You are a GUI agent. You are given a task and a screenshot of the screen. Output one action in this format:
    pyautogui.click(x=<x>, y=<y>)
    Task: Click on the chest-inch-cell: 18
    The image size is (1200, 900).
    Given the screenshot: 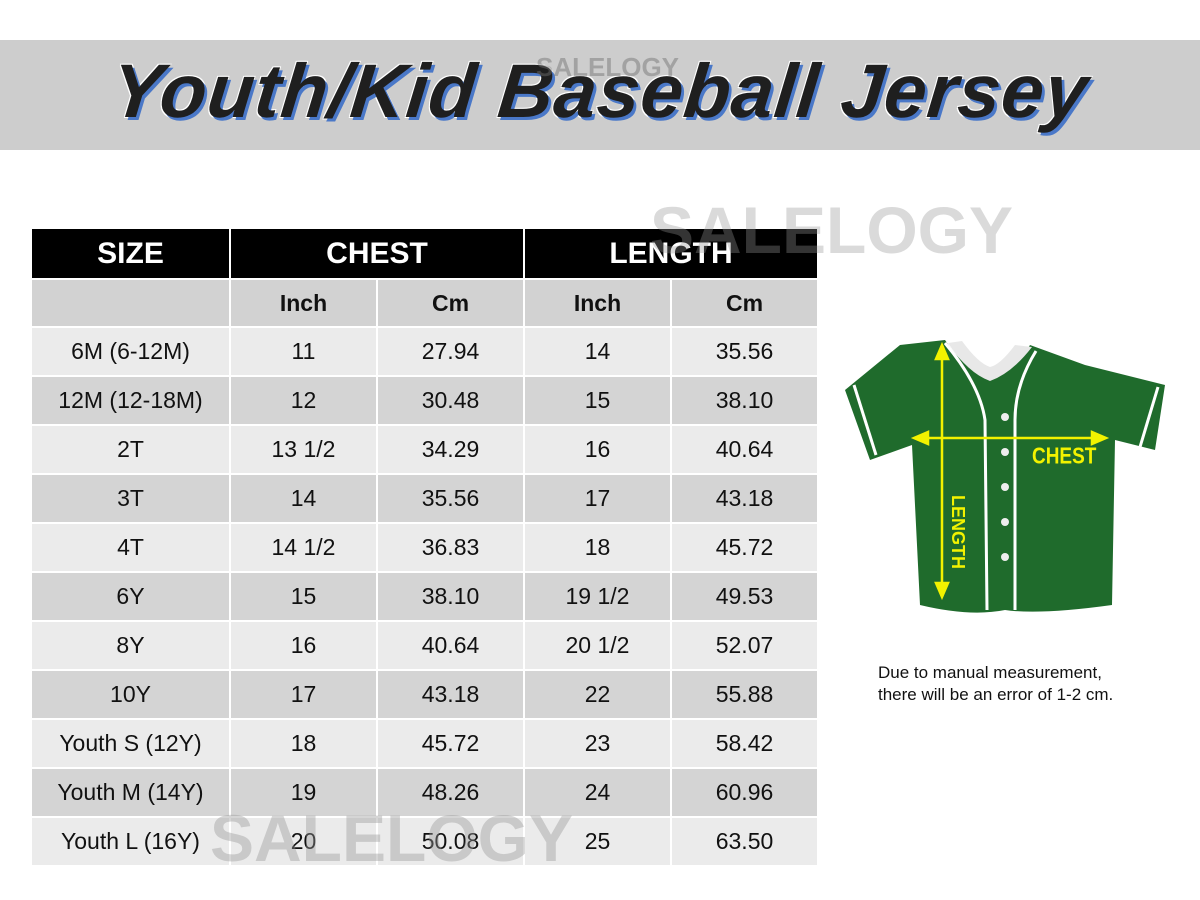 What is the action you would take?
    pyautogui.click(x=303, y=743)
    